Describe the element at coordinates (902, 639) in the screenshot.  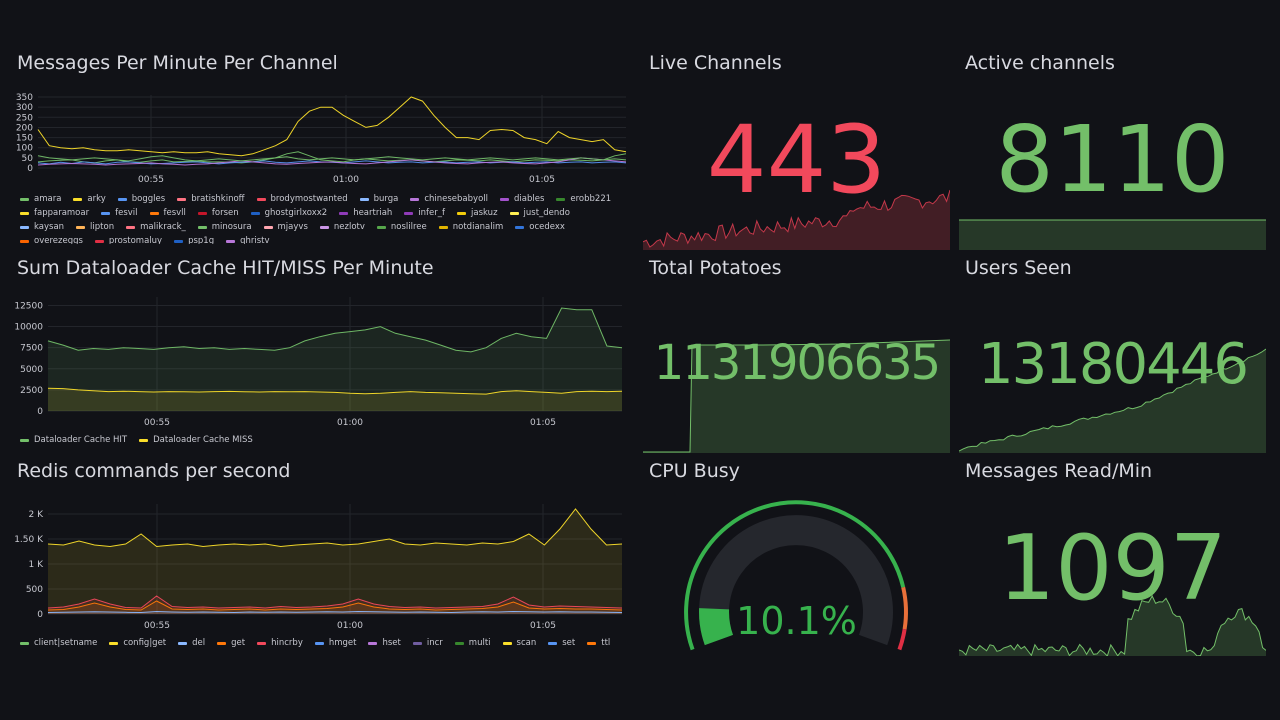
I see `gauge-threshold-red` at that location.